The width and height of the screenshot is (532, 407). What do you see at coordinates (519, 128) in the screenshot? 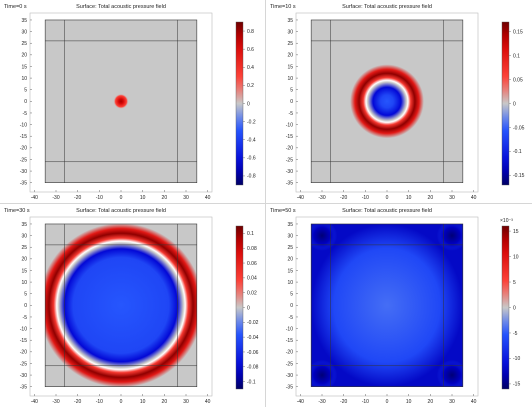
I see `colorbar-tick-label: -0.05` at bounding box center [519, 128].